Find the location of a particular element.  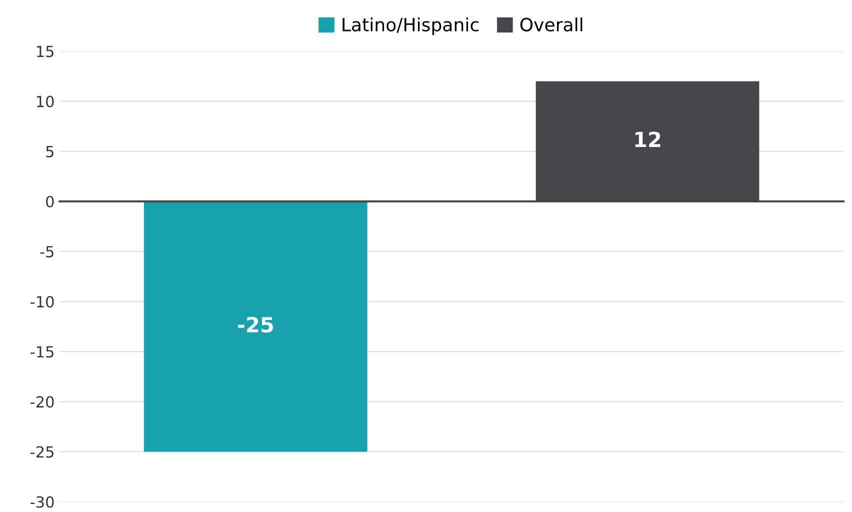

data-label: 12 is located at coordinates (647, 140).